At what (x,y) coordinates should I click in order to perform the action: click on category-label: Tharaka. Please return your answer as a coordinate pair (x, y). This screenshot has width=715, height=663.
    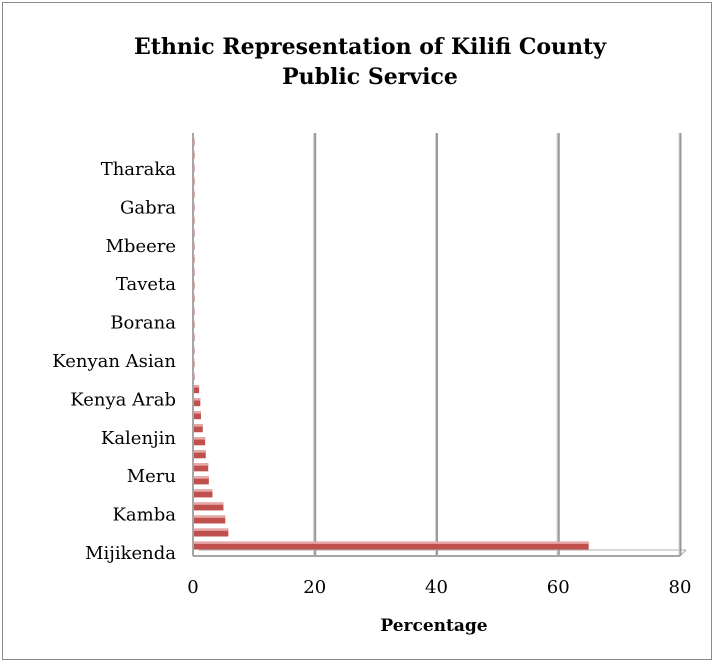
    Looking at the image, I should click on (139, 169).